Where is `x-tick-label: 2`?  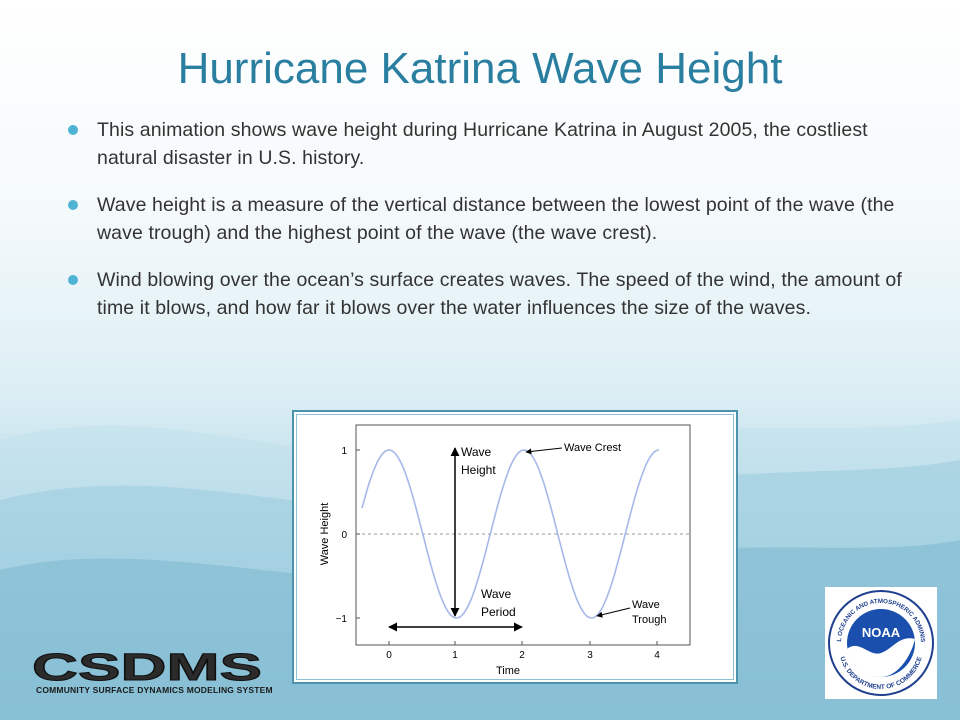
x-tick-label: 2 is located at coordinates (522, 655).